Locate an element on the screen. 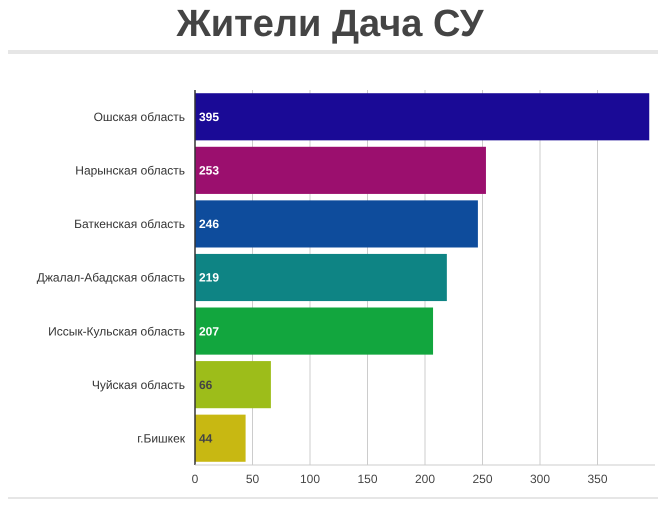 The image size is (660, 508). data-label: 207 is located at coordinates (209, 331).